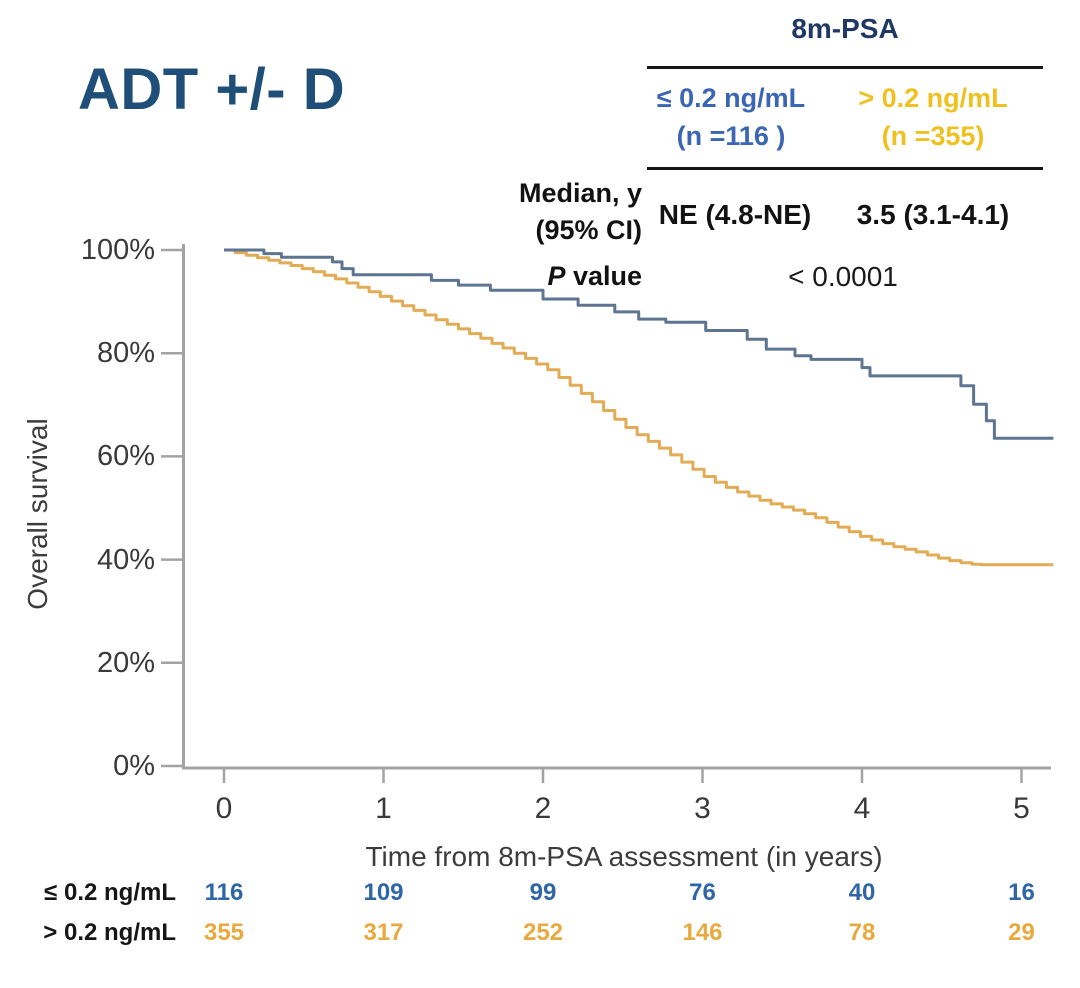 The width and height of the screenshot is (1080, 988). Describe the element at coordinates (731, 117) in the screenshot. I see `column-header-le02: ≤ 0.2 ng/mL (n =116 )` at that location.